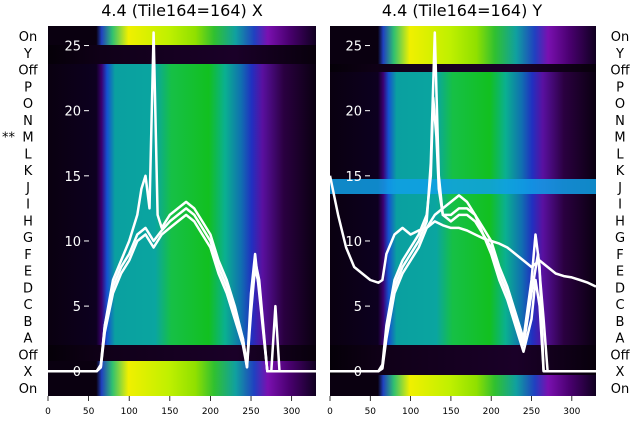 The height and width of the screenshot is (440, 640). Describe the element at coordinates (462, 10) in the screenshot. I see `chart-title-right: 4.4 (Tile164=164) Y` at that location.